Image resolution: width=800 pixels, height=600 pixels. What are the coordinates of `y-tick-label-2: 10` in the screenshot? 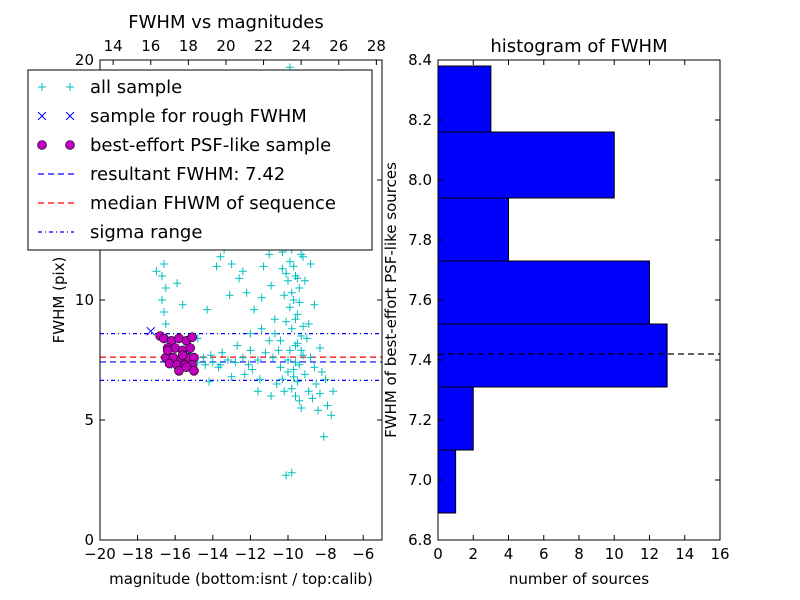 It's located at (84, 300).